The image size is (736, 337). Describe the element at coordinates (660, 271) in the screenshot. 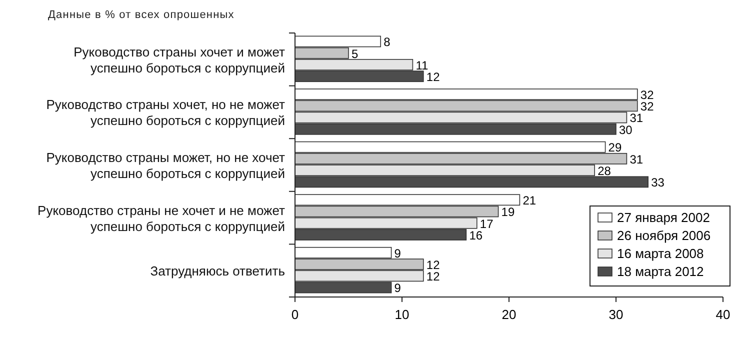

I see `legend-label: 18 марта 2012` at that location.